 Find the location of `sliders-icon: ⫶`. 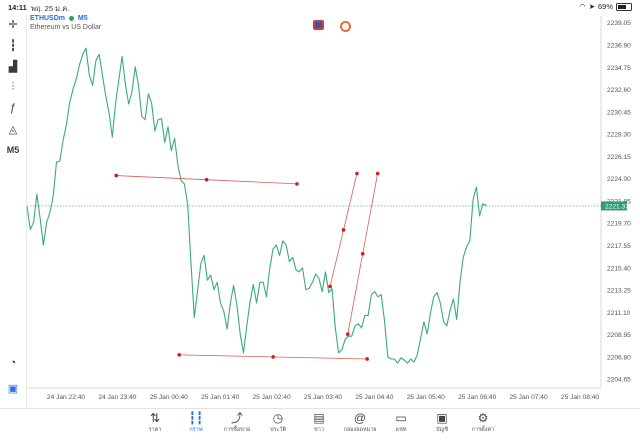

sliders-icon: ⫶ is located at coordinates (13, 86).